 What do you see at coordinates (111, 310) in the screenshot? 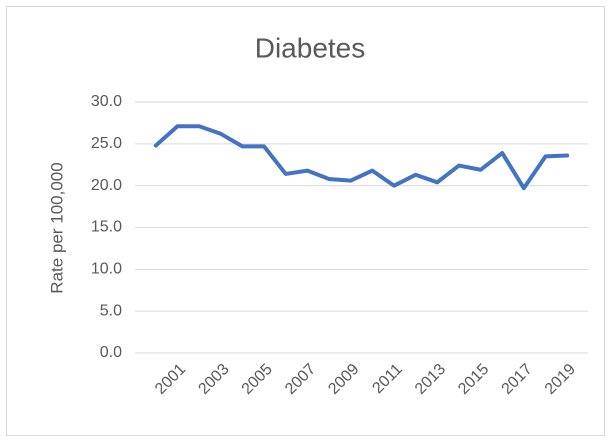
I see `y-tick-label: 5.0` at bounding box center [111, 310].